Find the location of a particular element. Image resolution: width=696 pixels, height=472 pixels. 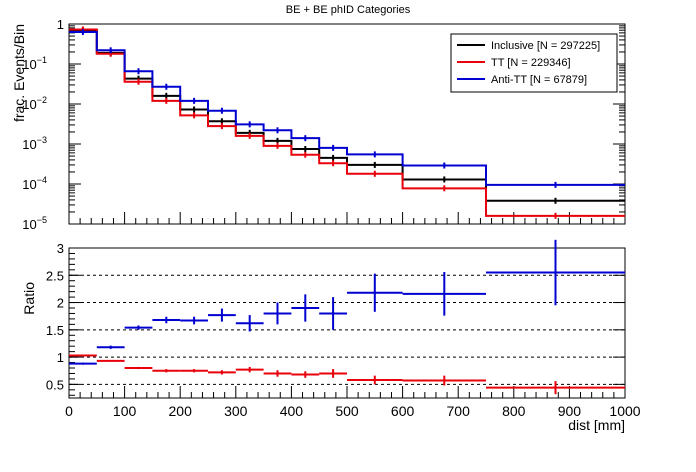

top-y-axis-label: frac. Events/Bin is located at coordinates (19, 73).